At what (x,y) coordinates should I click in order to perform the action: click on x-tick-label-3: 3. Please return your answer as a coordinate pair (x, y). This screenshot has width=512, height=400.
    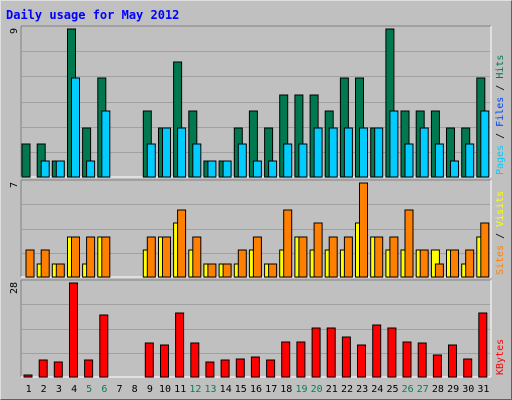
    Looking at the image, I should click on (59, 389).